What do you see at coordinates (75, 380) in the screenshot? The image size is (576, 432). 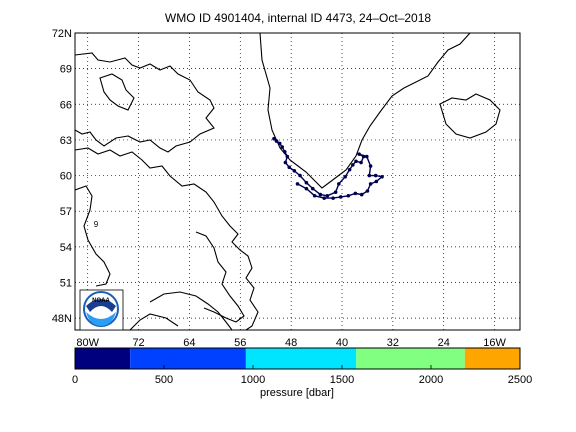 I see `colorbar-tick-label: 0` at bounding box center [75, 380].